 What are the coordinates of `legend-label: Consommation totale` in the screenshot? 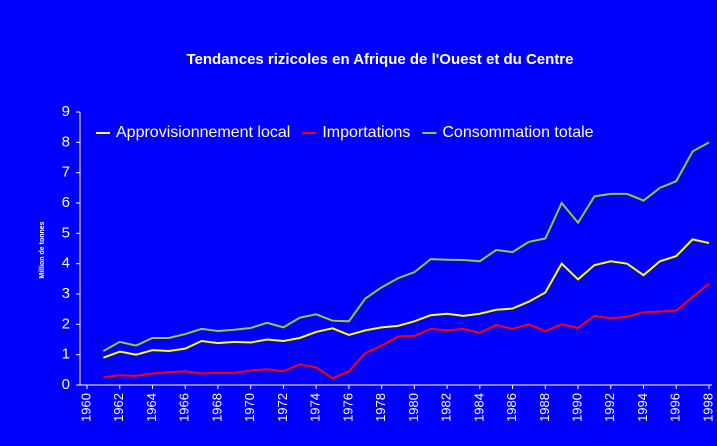 It's located at (517, 132).